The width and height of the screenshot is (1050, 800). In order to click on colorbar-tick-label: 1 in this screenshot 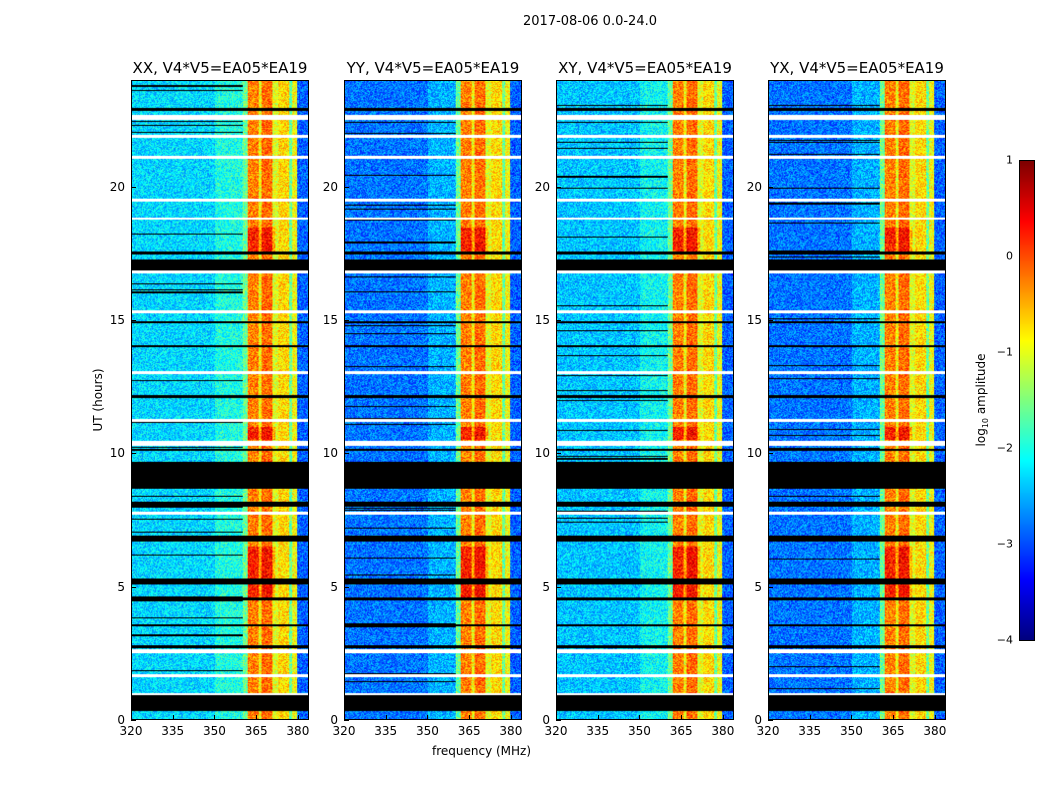, I will do `click(1009, 160)`.